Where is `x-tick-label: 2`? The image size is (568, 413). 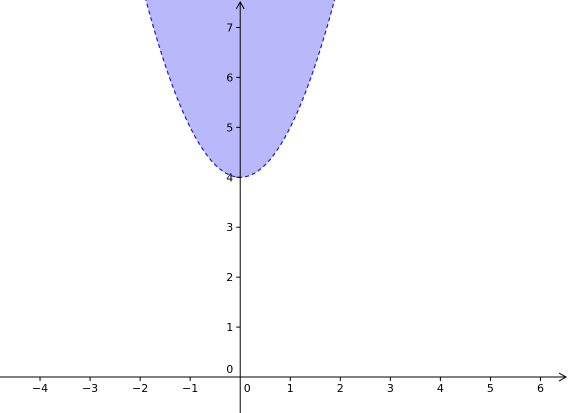
x-tick-label: 2 is located at coordinates (340, 388).